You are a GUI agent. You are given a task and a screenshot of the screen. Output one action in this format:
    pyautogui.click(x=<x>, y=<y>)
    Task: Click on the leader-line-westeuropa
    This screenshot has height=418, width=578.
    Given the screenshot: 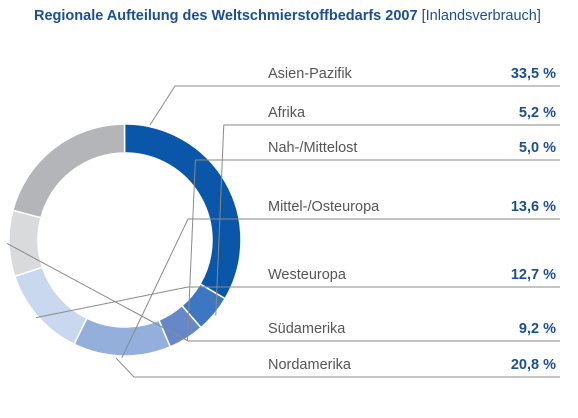 What is the action you would take?
    pyautogui.click(x=297, y=302)
    